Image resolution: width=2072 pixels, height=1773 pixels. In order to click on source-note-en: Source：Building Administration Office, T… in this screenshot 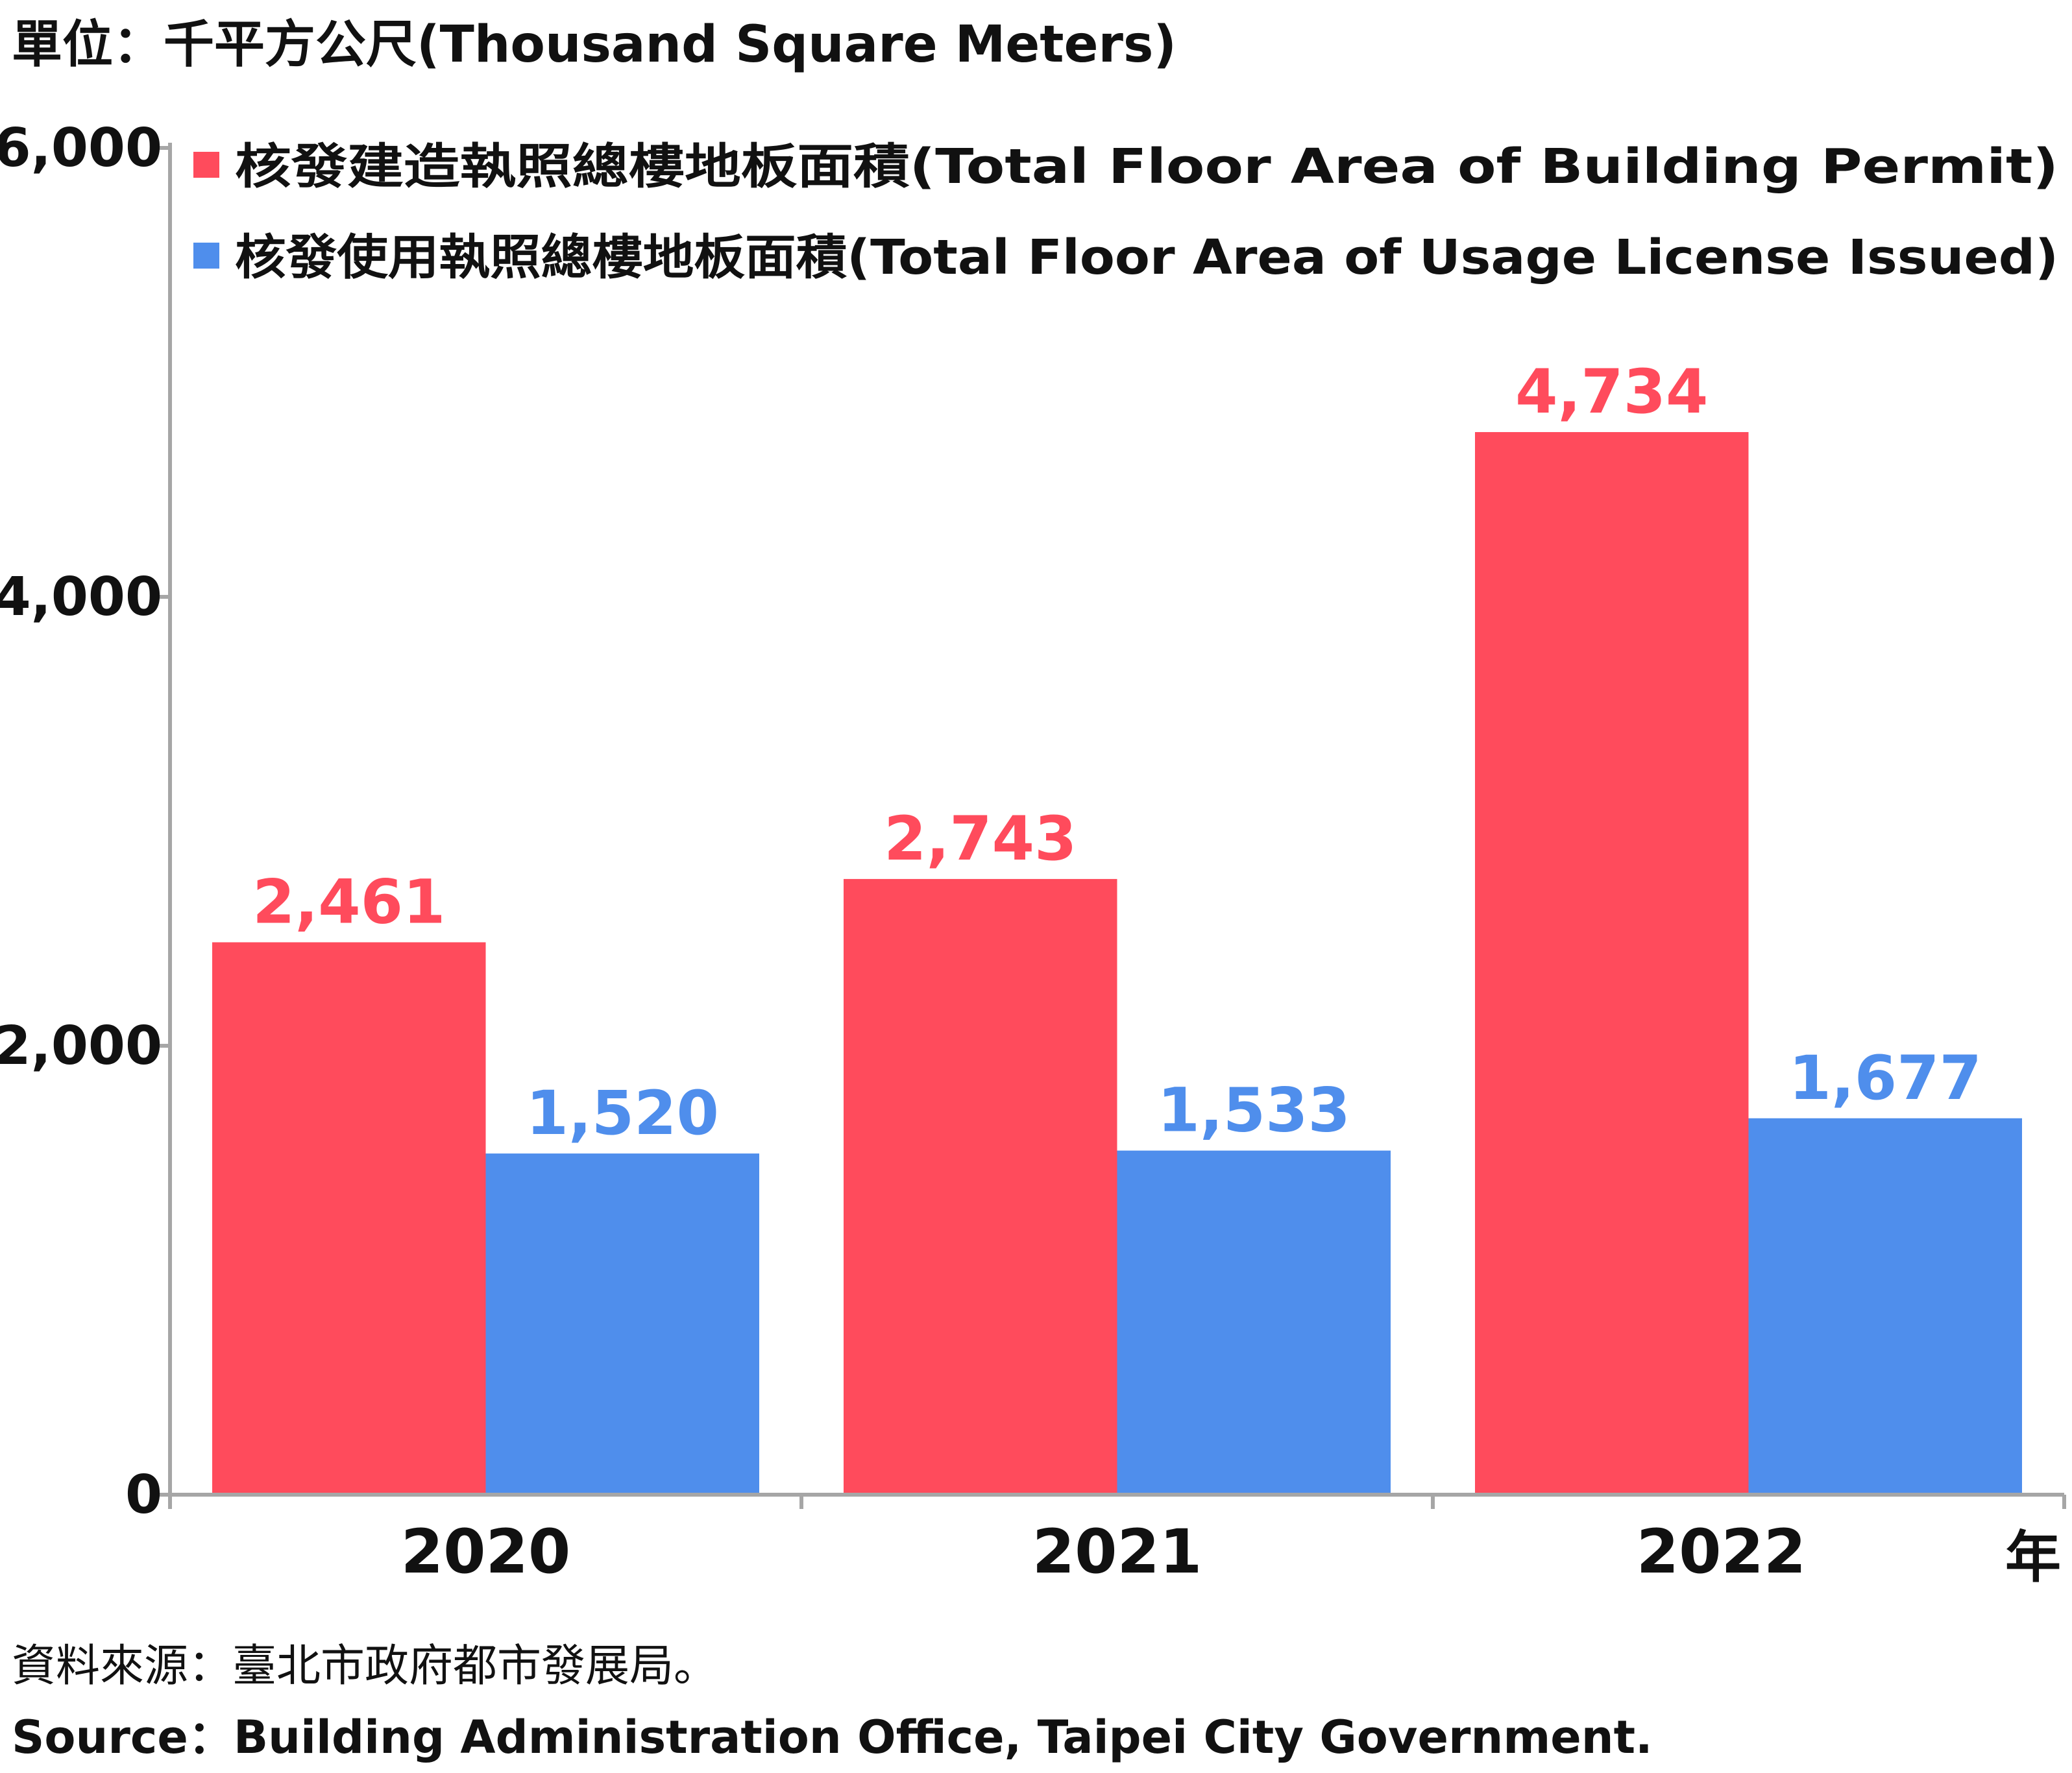, I will do `click(832, 1737)`.